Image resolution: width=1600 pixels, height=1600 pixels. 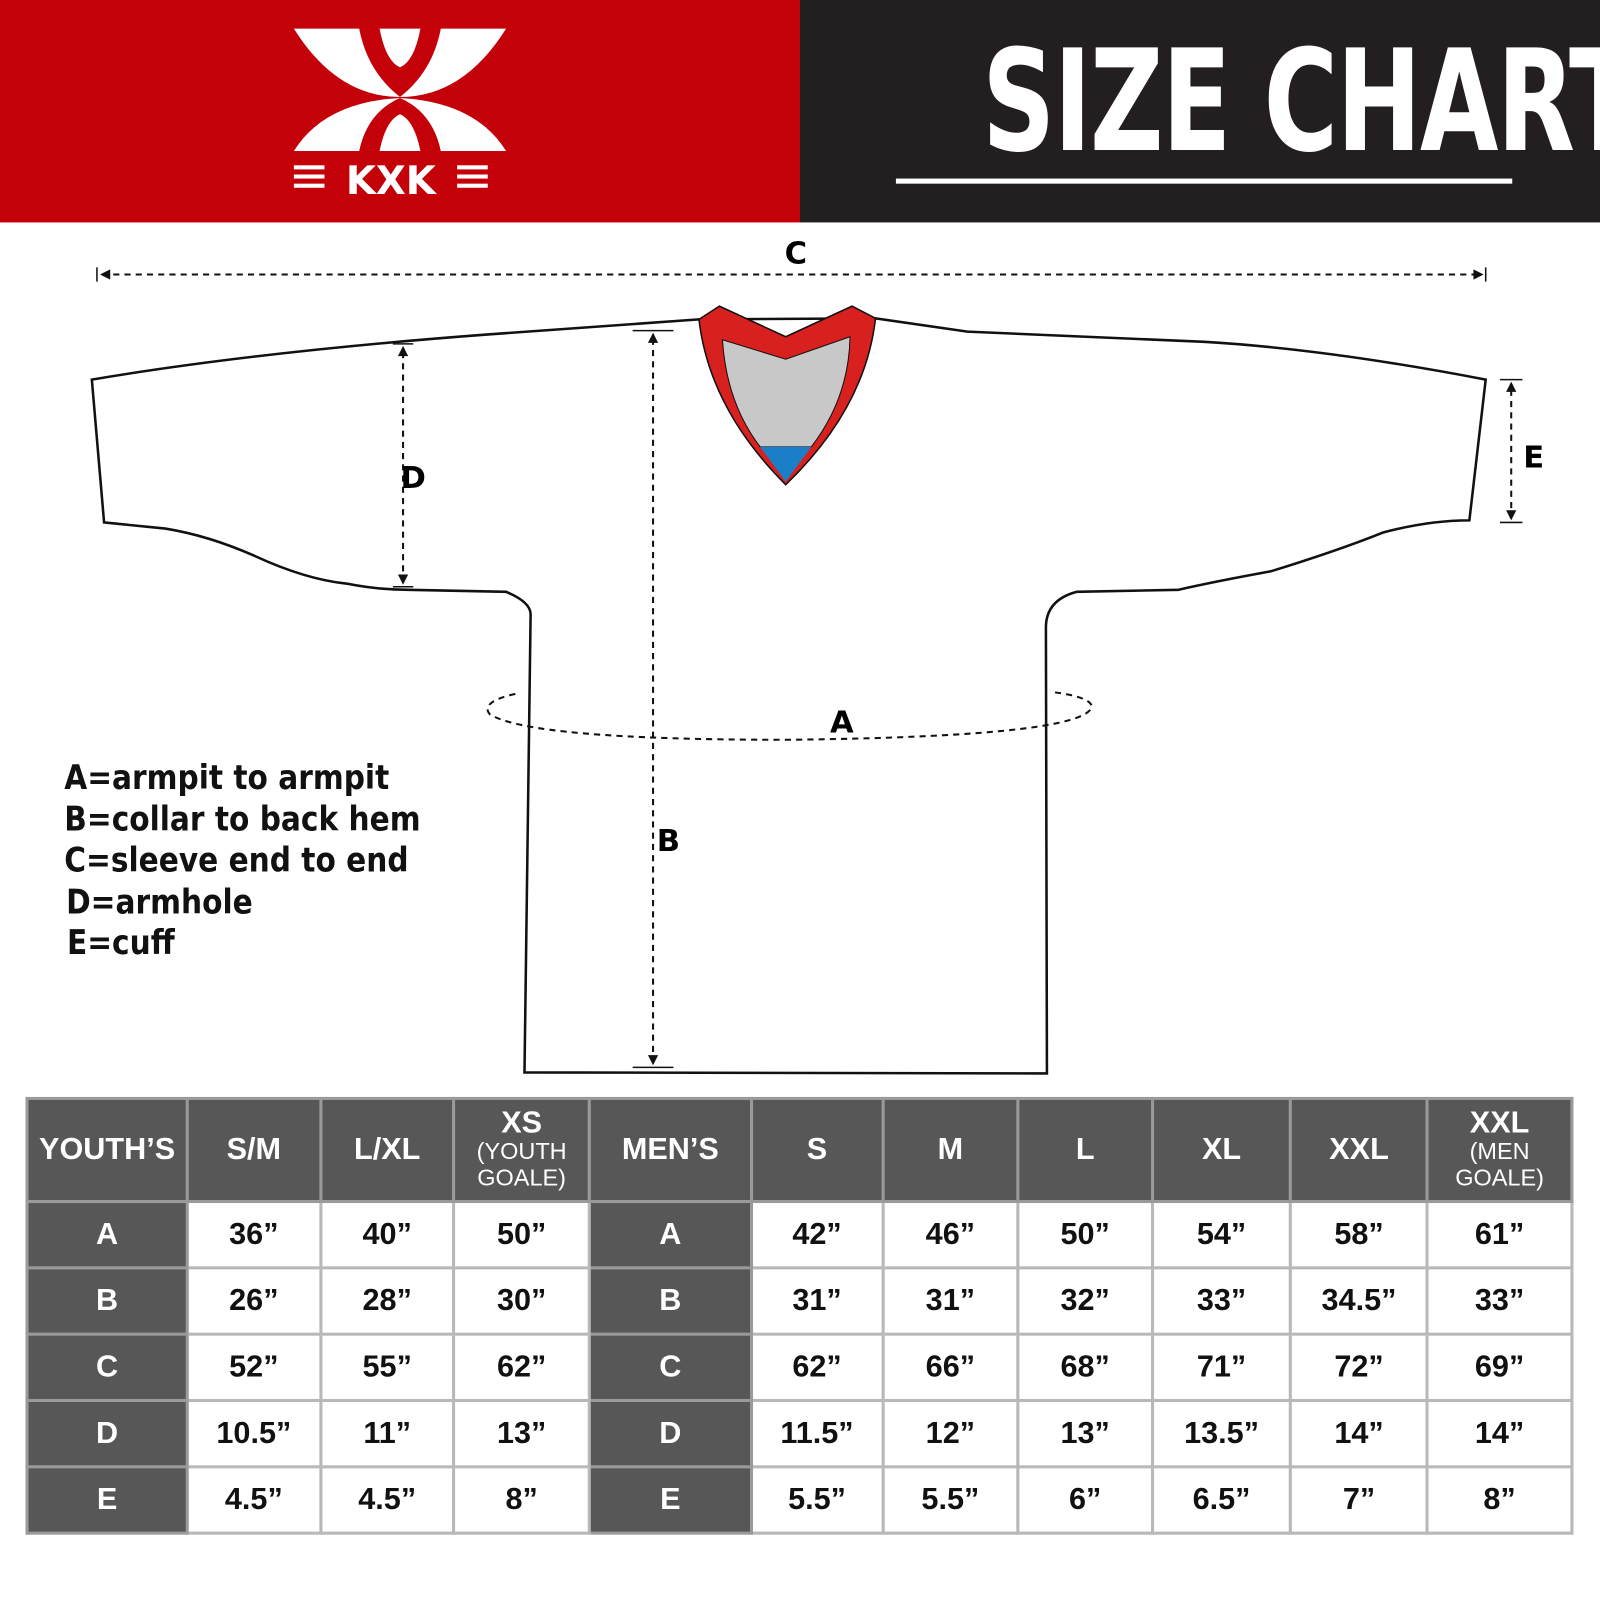 I want to click on header-cell: YOUTH’S, so click(x=107, y=1150).